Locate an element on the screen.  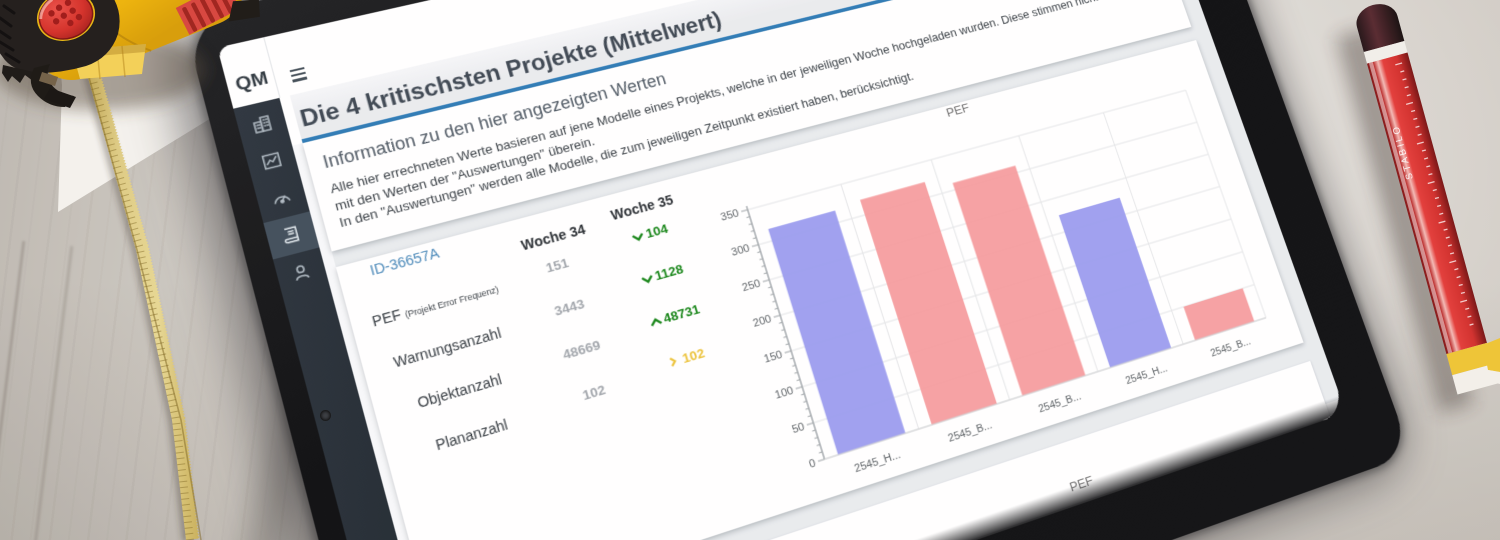
svg-text: 150 is located at coordinates (773, 356).